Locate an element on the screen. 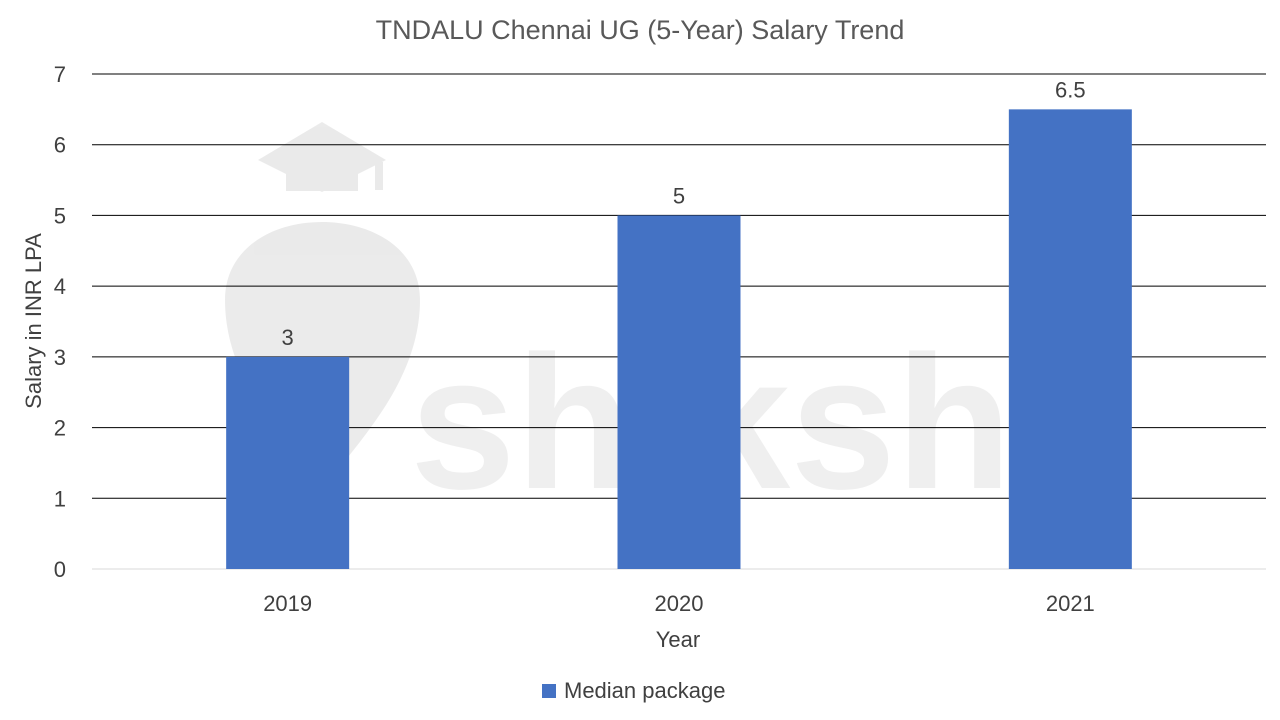 This screenshot has width=1280, height=720. data-label: 6.5 is located at coordinates (1070, 89).